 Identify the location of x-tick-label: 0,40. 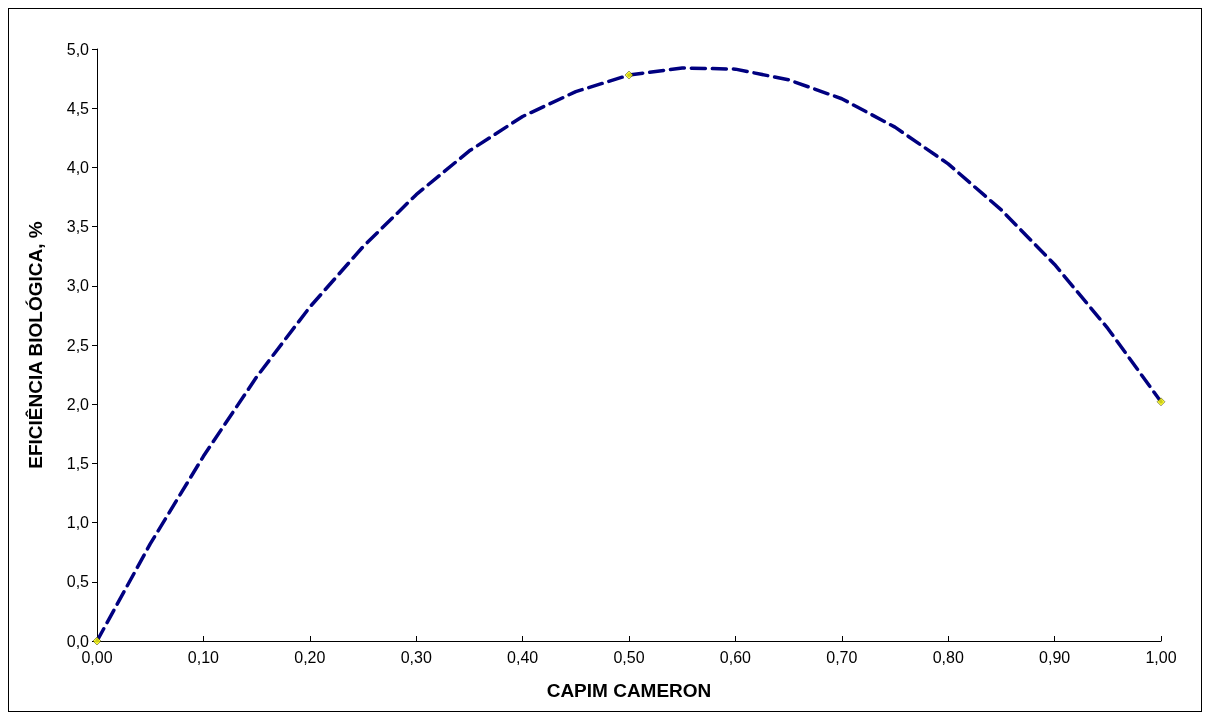
(523, 657).